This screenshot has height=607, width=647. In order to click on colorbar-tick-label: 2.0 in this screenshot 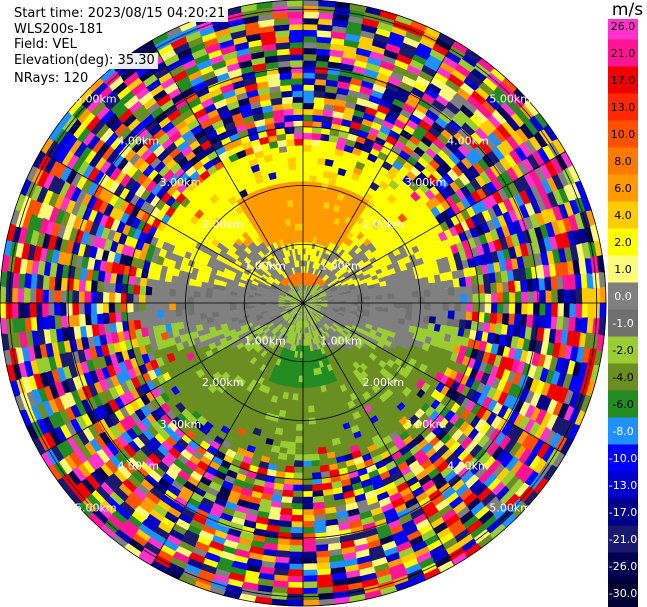, I will do `click(623, 242)`.